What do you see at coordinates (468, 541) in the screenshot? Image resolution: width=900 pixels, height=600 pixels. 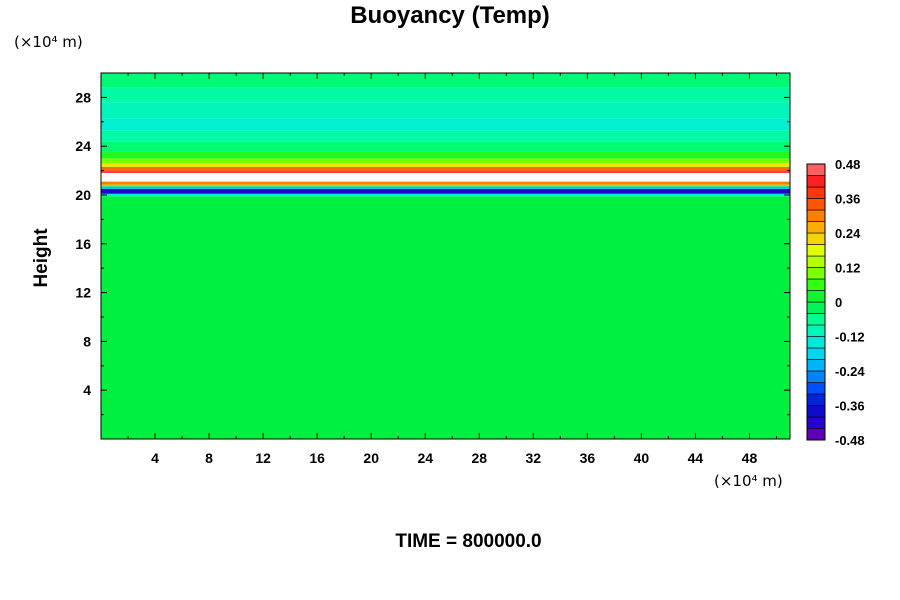 I see `time-label: TIME = 800000.0` at bounding box center [468, 541].